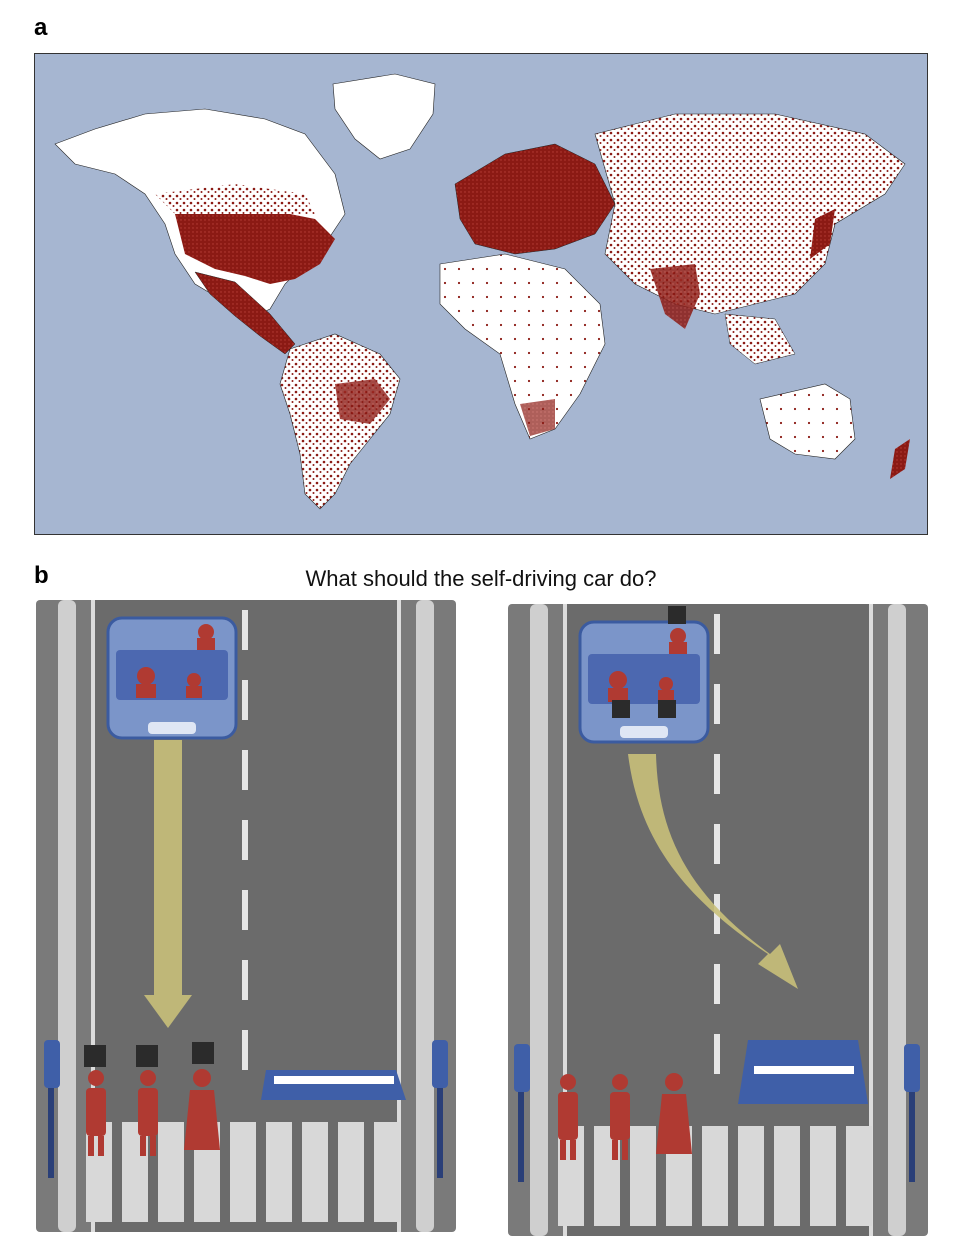  I want to click on south-america, so click(340, 421).